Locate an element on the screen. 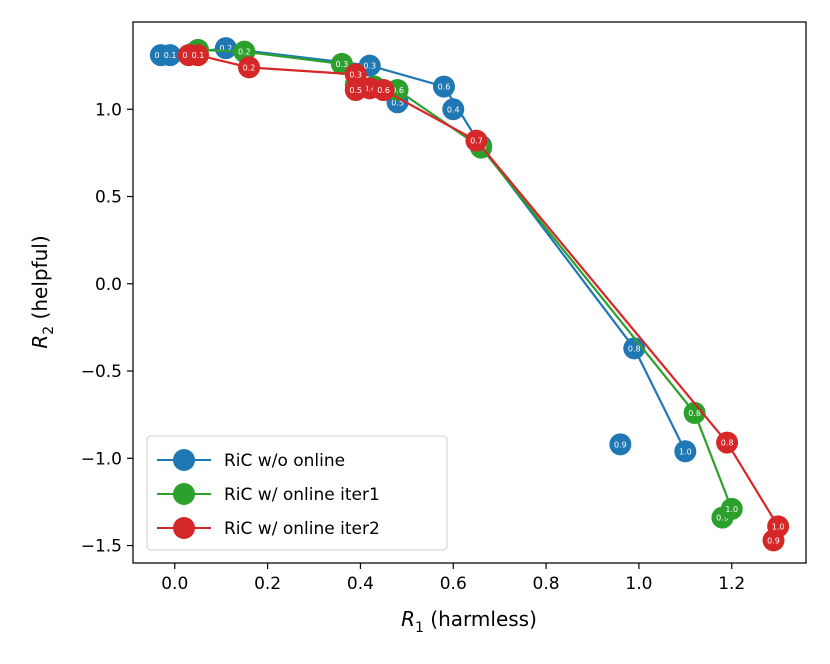  y-tick-label: 0.0 is located at coordinates (108, 285).